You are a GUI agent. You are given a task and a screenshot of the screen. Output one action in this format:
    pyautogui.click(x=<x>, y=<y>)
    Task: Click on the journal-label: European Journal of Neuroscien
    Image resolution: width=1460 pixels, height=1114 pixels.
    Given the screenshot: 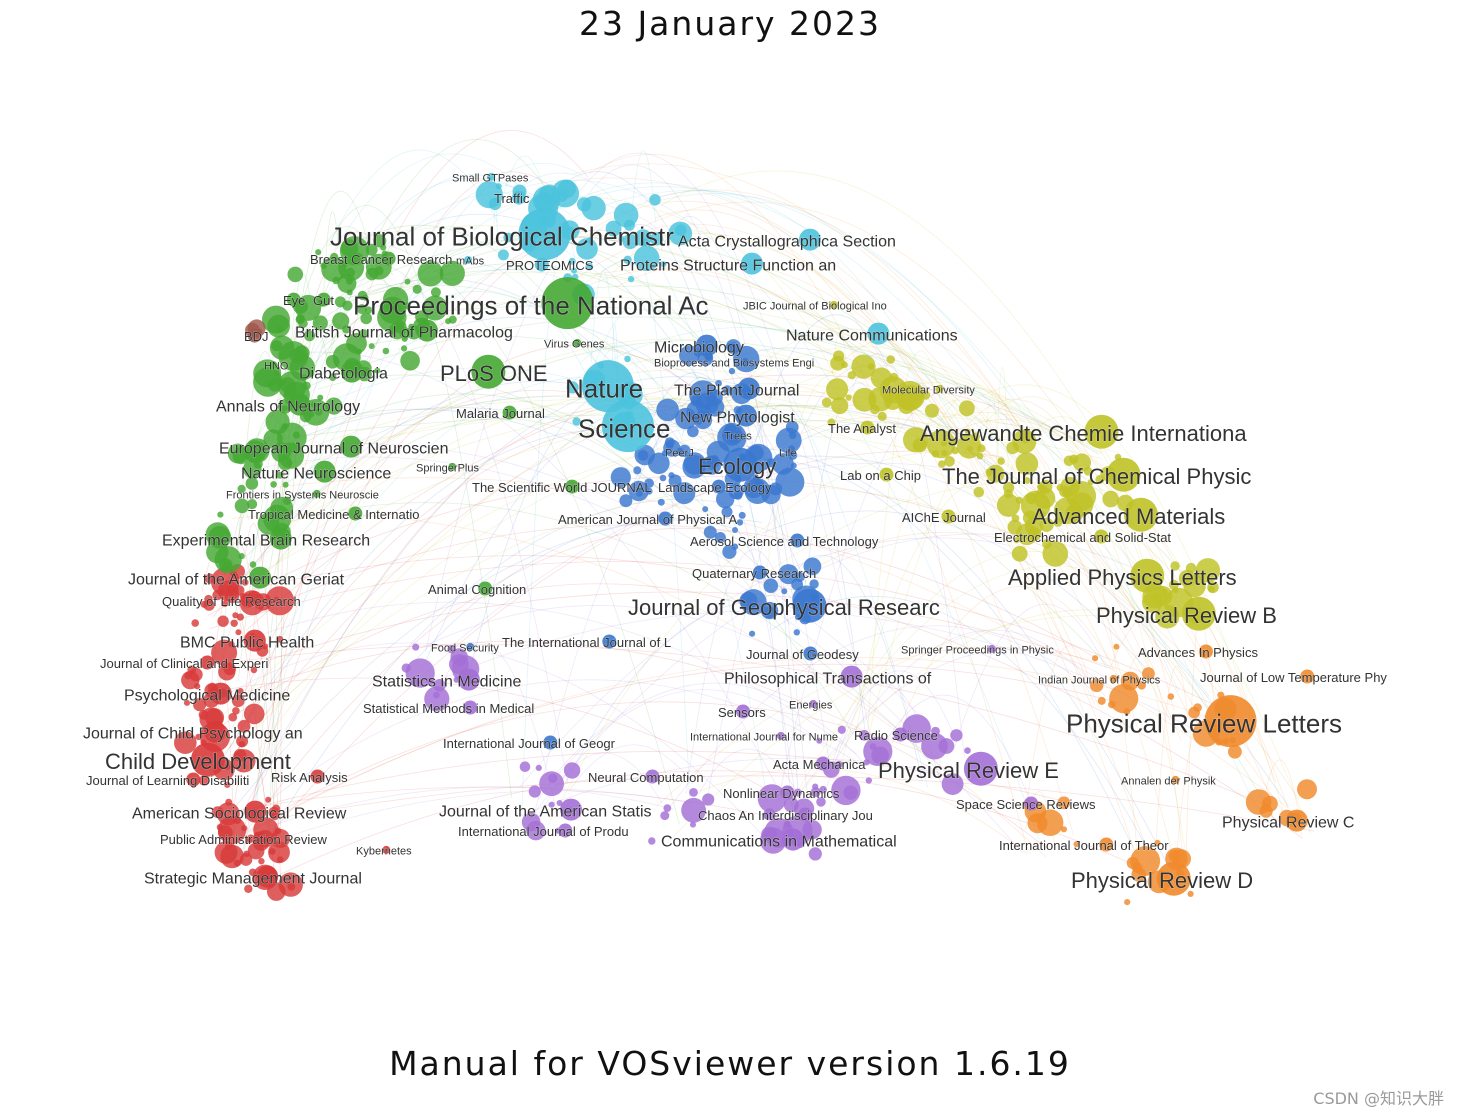 What is the action you would take?
    pyautogui.click(x=334, y=449)
    